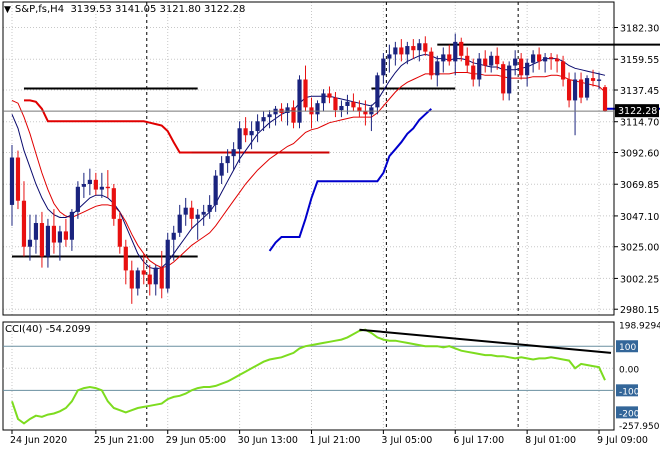  I want to click on cci-tick-label: -100, so click(629, 392).